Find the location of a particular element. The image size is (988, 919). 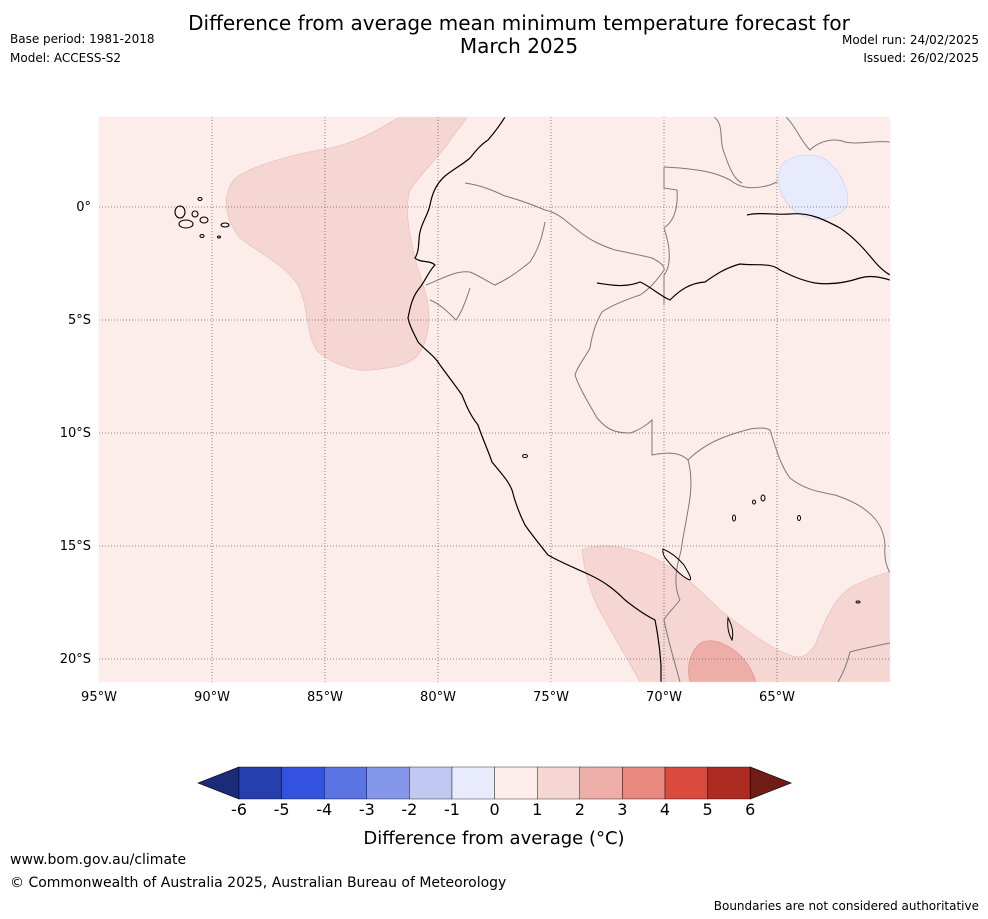

anomaly-region-1to2-pacific is located at coordinates (347, 244).